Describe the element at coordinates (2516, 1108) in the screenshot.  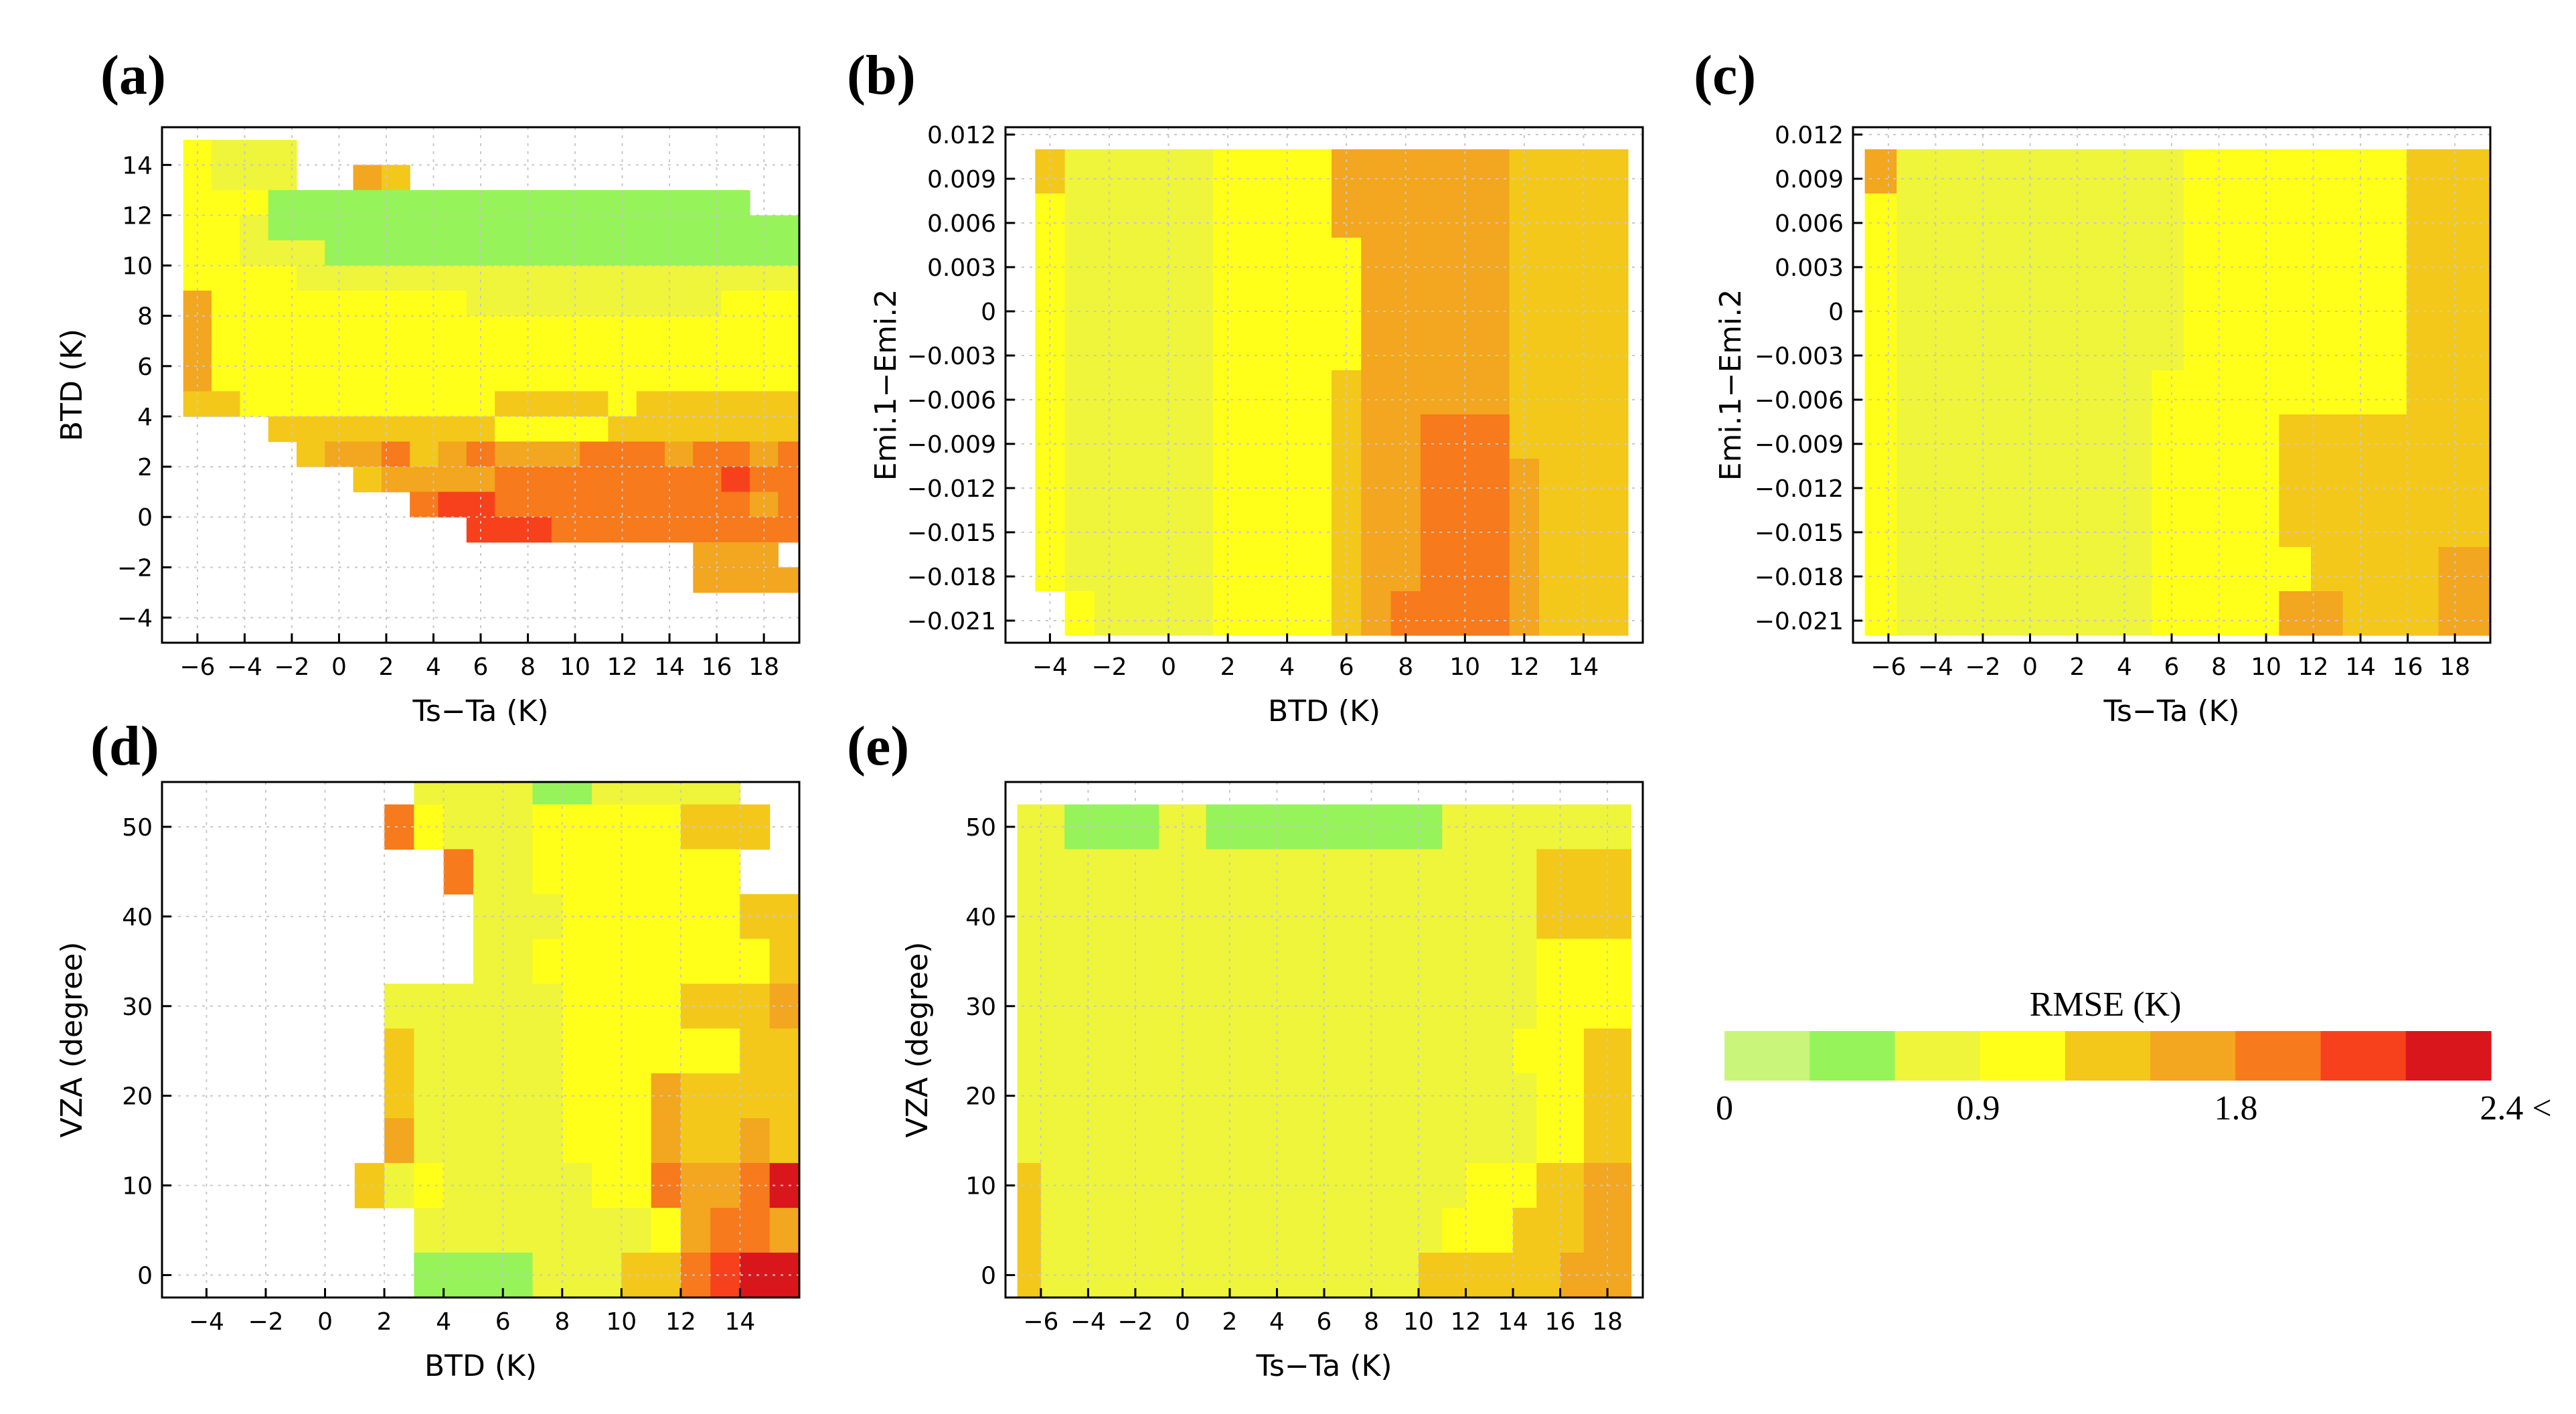
I see `colorbar-tick-3: 2.4 <` at that location.